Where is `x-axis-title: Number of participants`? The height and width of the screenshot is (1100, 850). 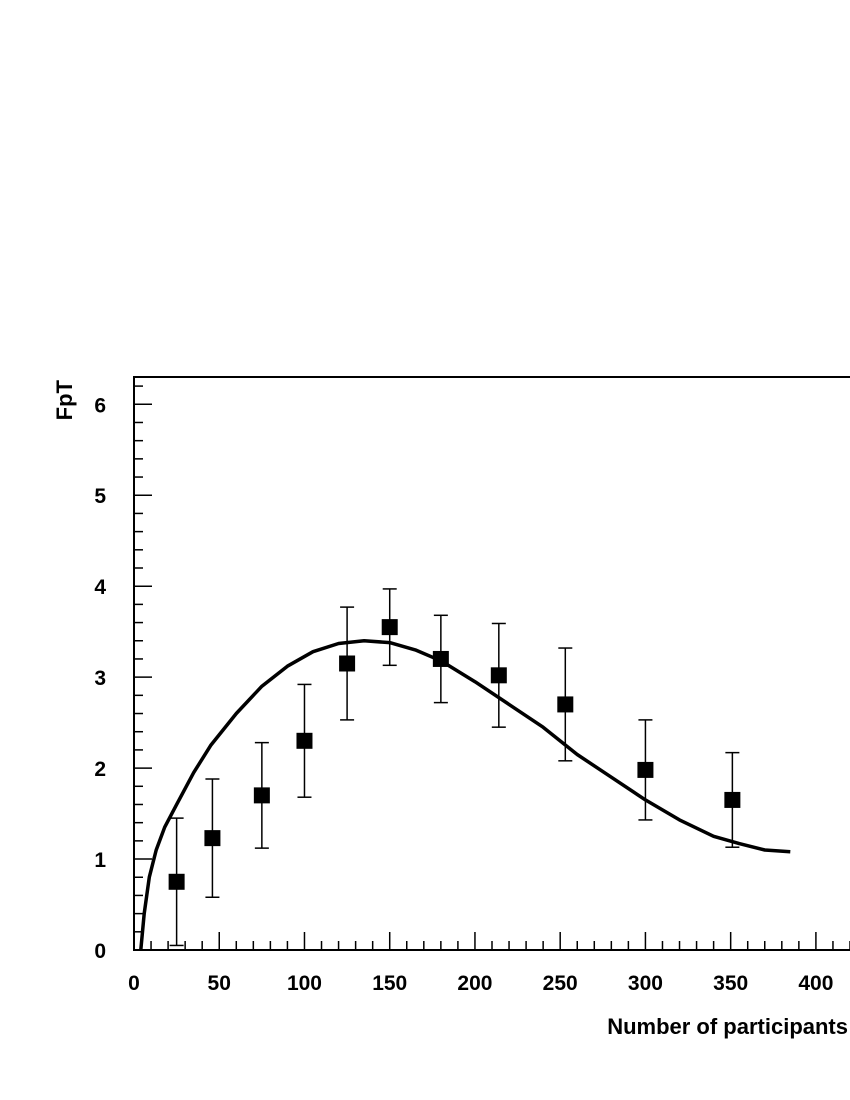
x-axis-title: Number of participants is located at coordinates (727, 1026).